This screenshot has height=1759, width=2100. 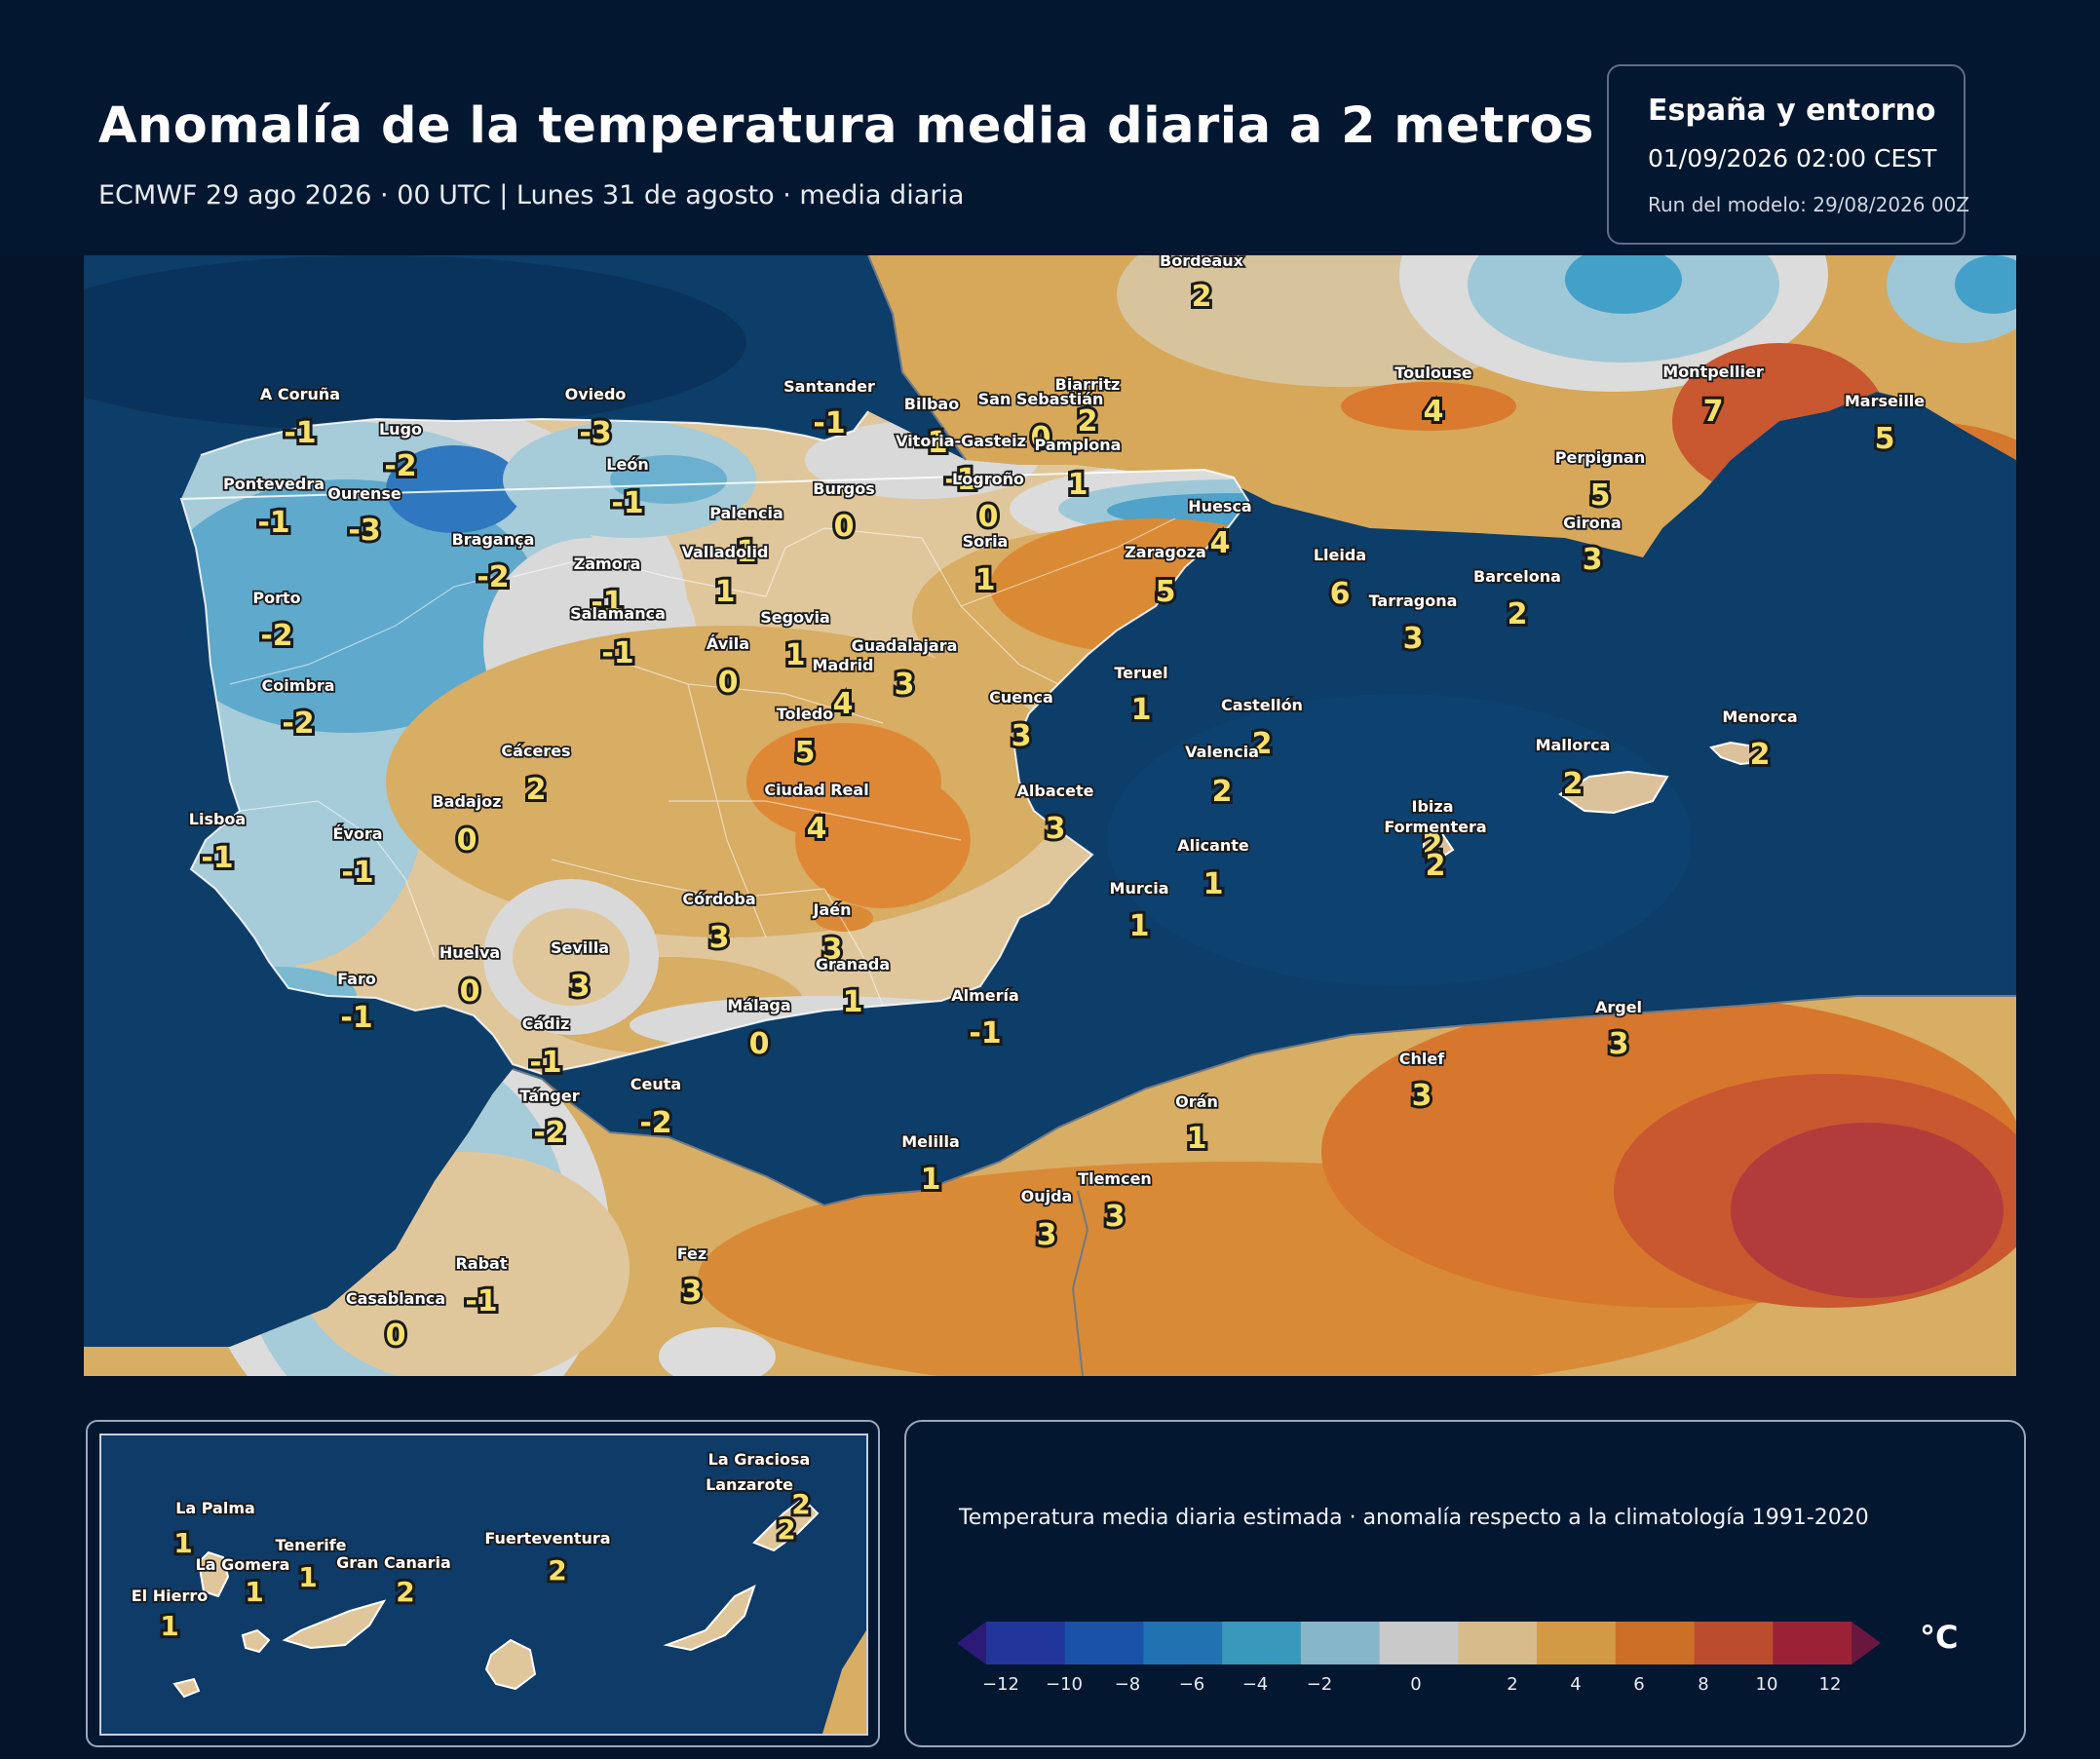 I want to click on city-label: Bragança, so click(x=493, y=539).